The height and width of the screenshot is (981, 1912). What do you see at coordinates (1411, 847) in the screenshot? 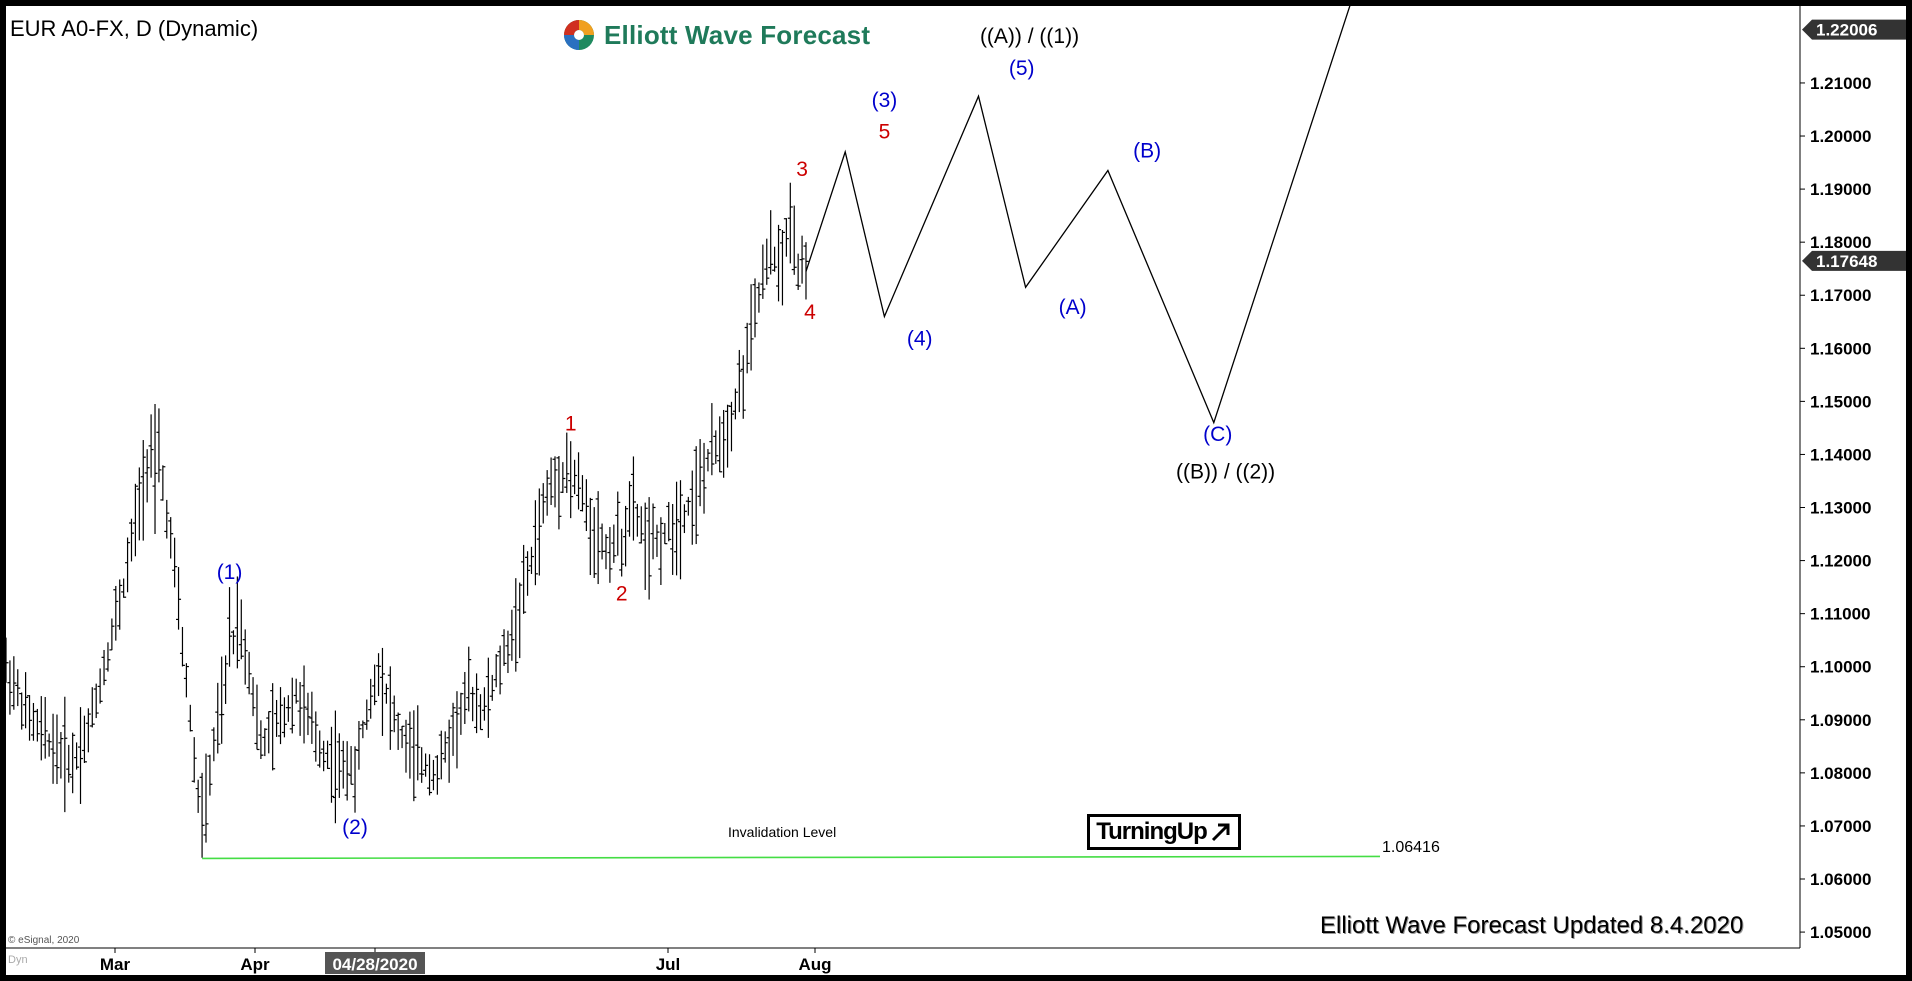
I see `invalidation-value: 1.06416` at bounding box center [1411, 847].